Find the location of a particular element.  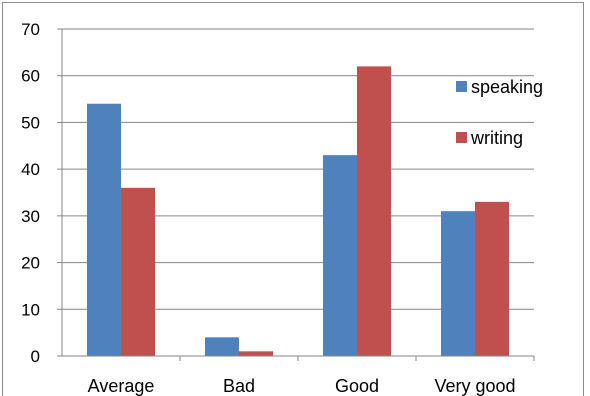

legend-label-speaking: speaking is located at coordinates (507, 87).